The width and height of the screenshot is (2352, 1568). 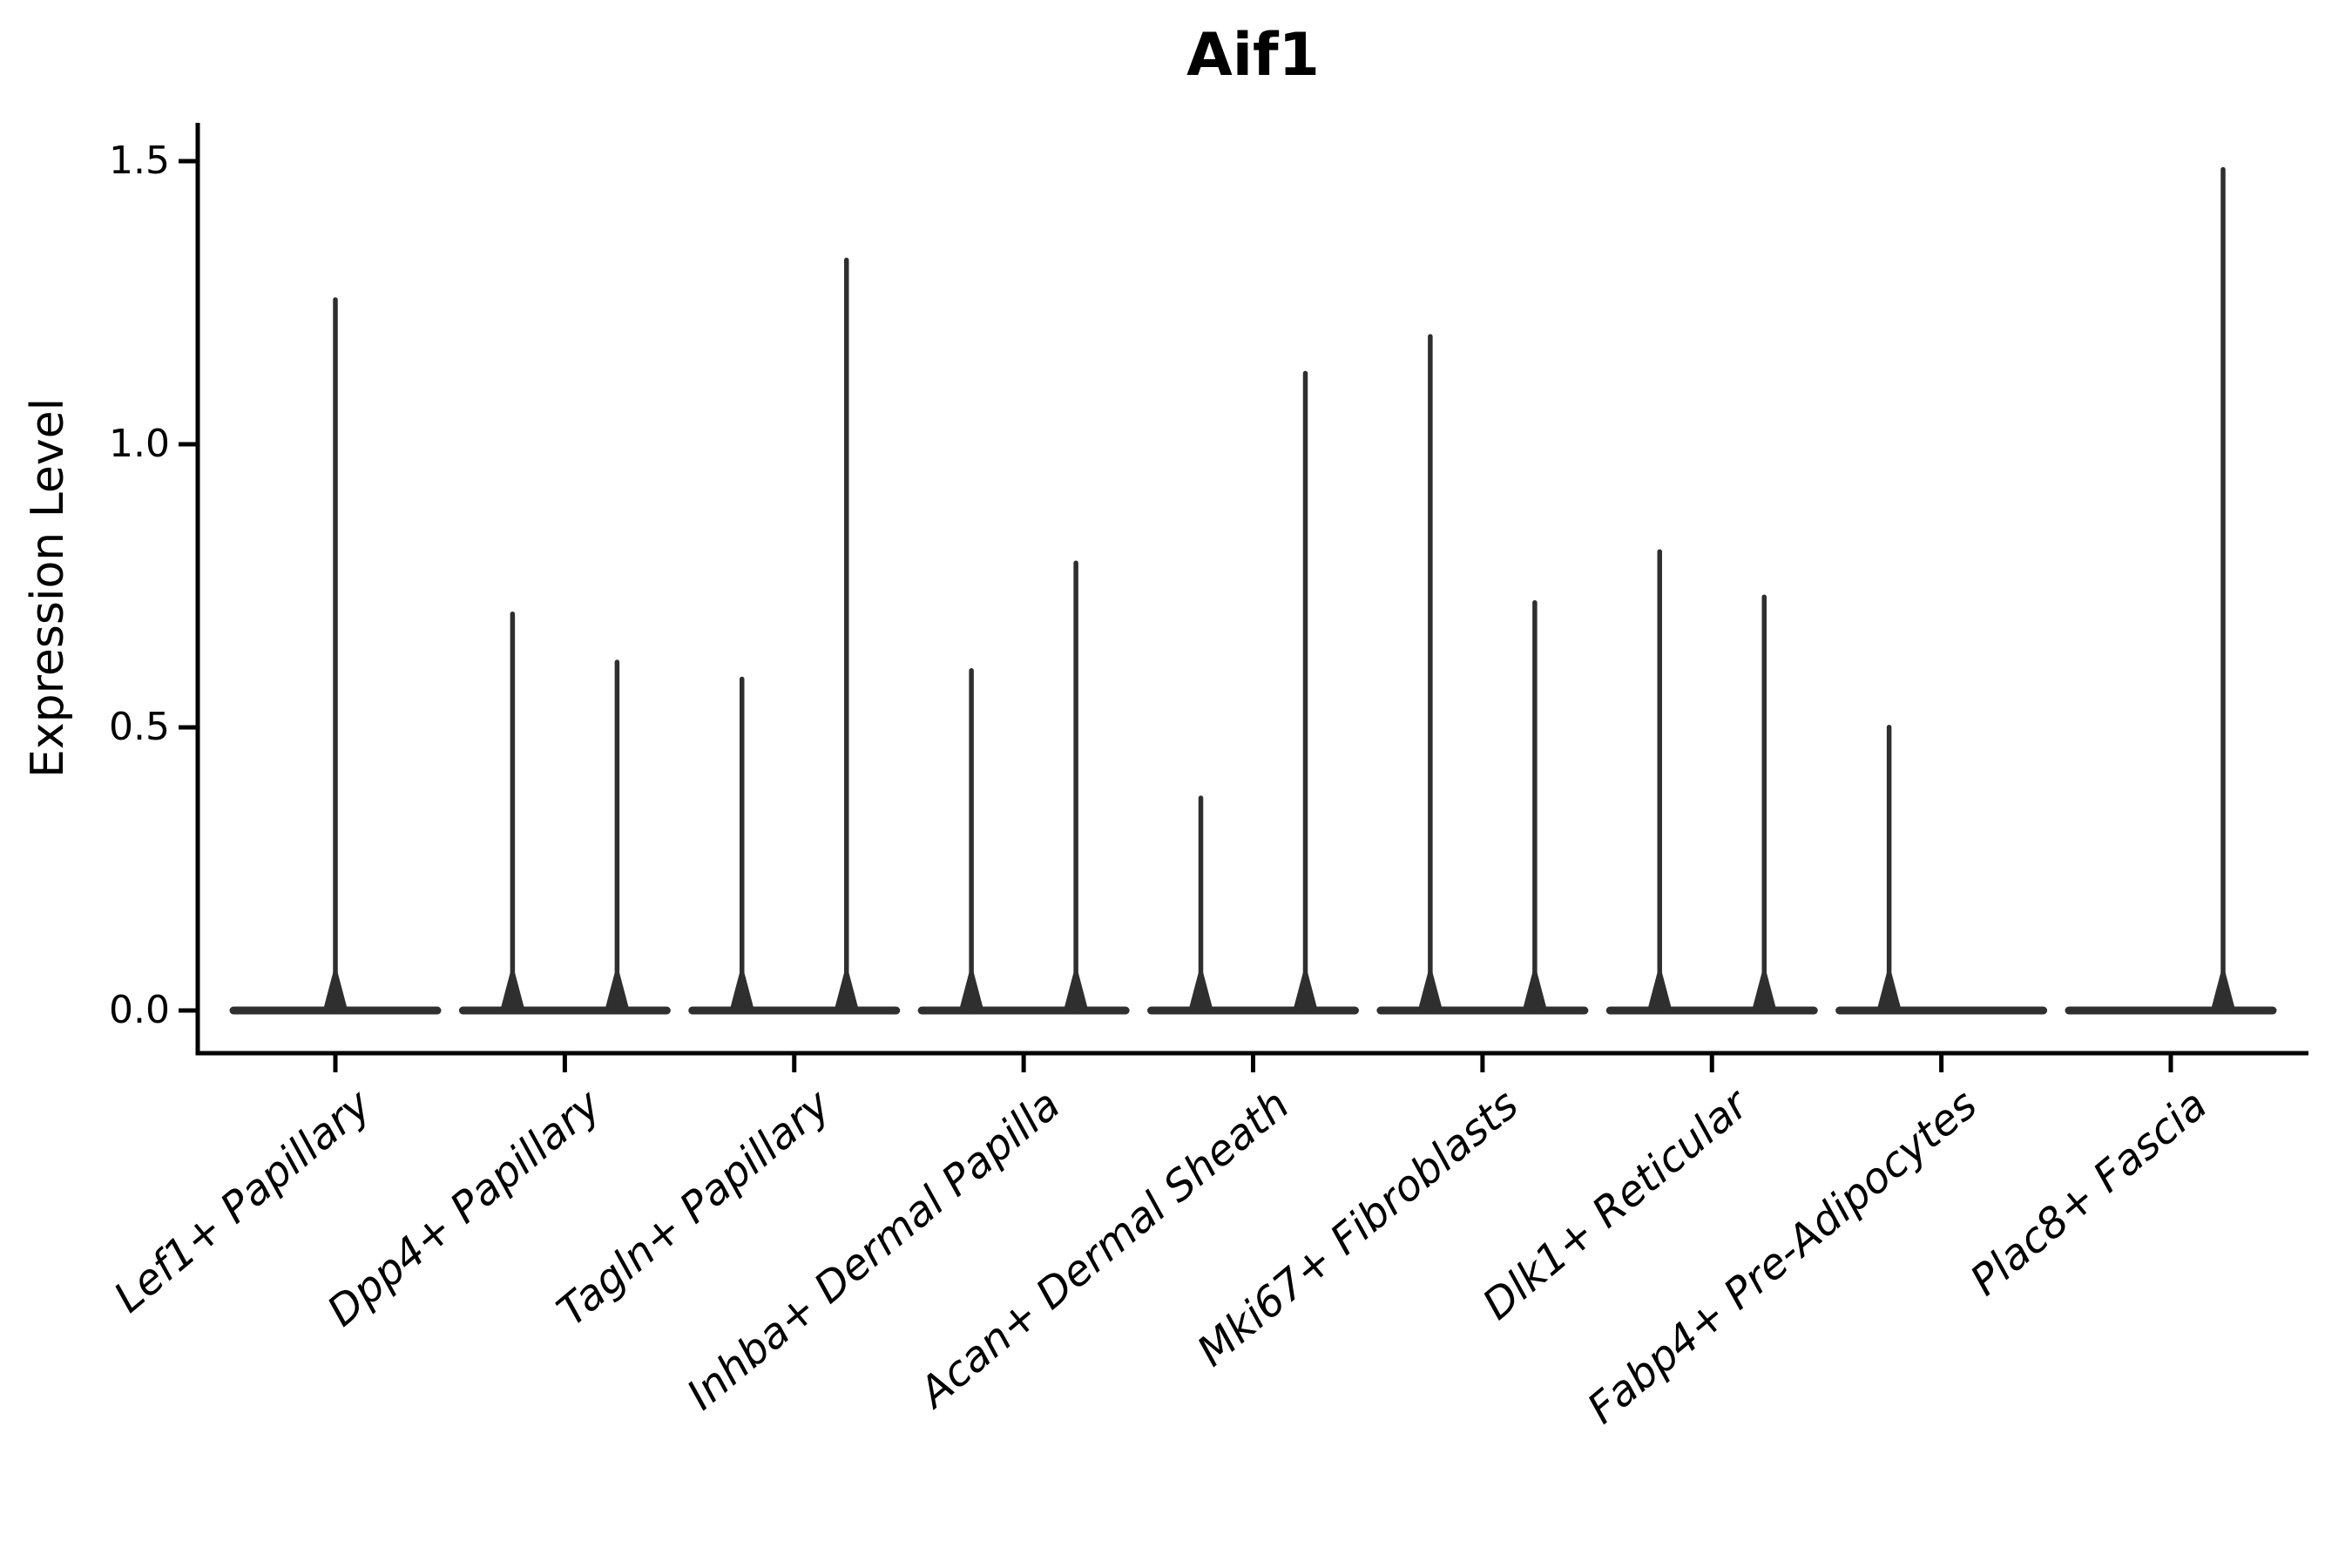 What do you see at coordinates (139, 727) in the screenshot?
I see `y-tick-label: 0.5` at bounding box center [139, 727].